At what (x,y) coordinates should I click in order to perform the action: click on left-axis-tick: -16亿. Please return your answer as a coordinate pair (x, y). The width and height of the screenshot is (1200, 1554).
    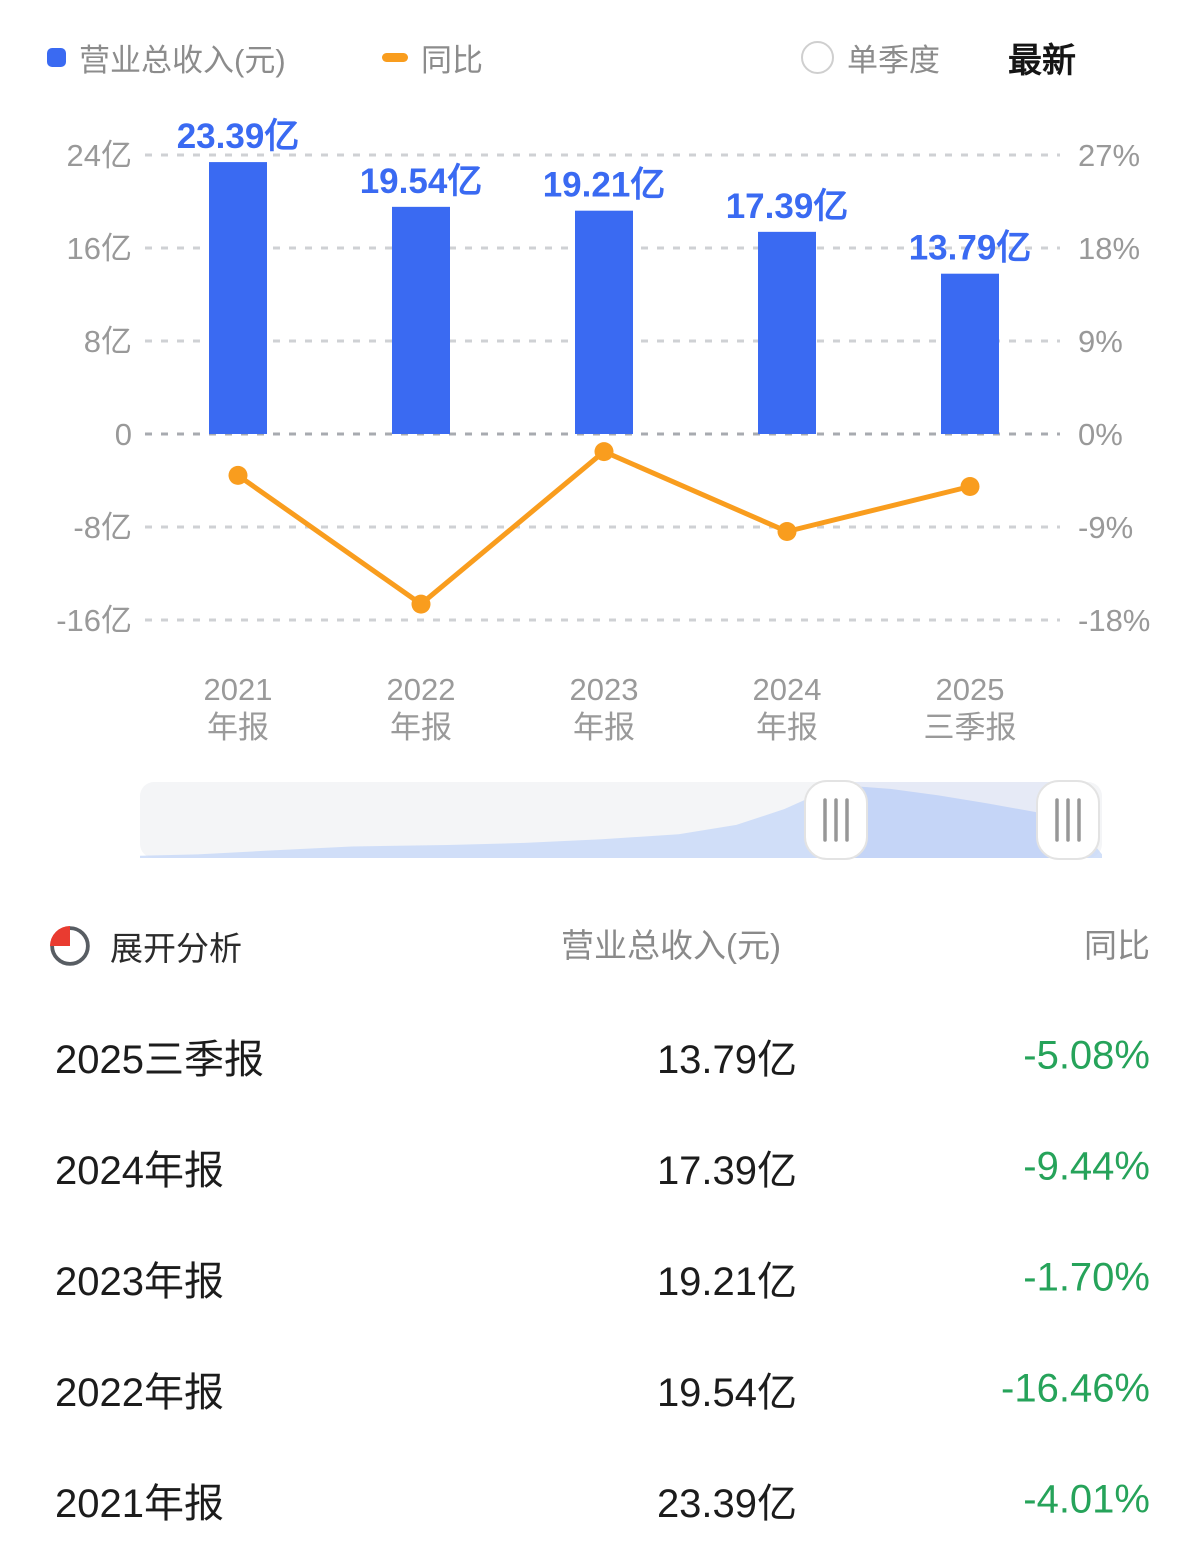
    Looking at the image, I should click on (94, 620).